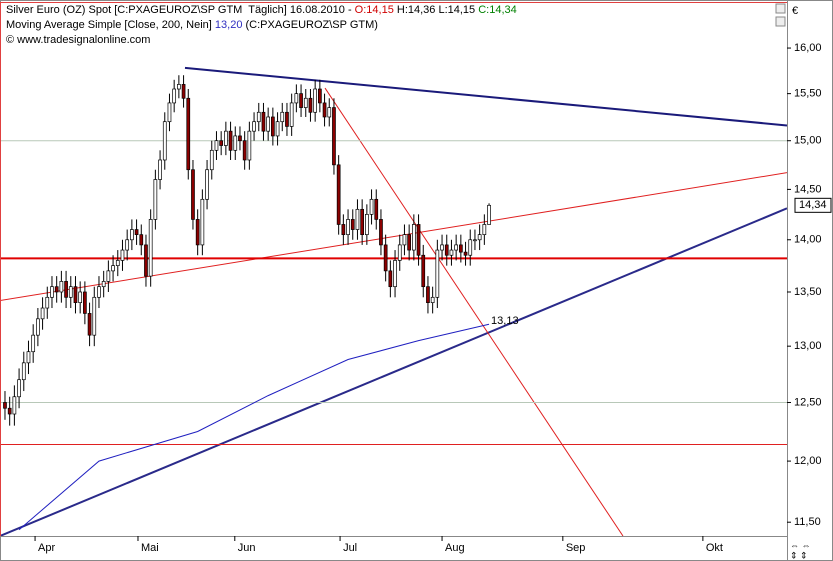 The height and width of the screenshot is (561, 833). What do you see at coordinates (455, 548) in the screenshot?
I see `x-tick-label: Aug` at bounding box center [455, 548].